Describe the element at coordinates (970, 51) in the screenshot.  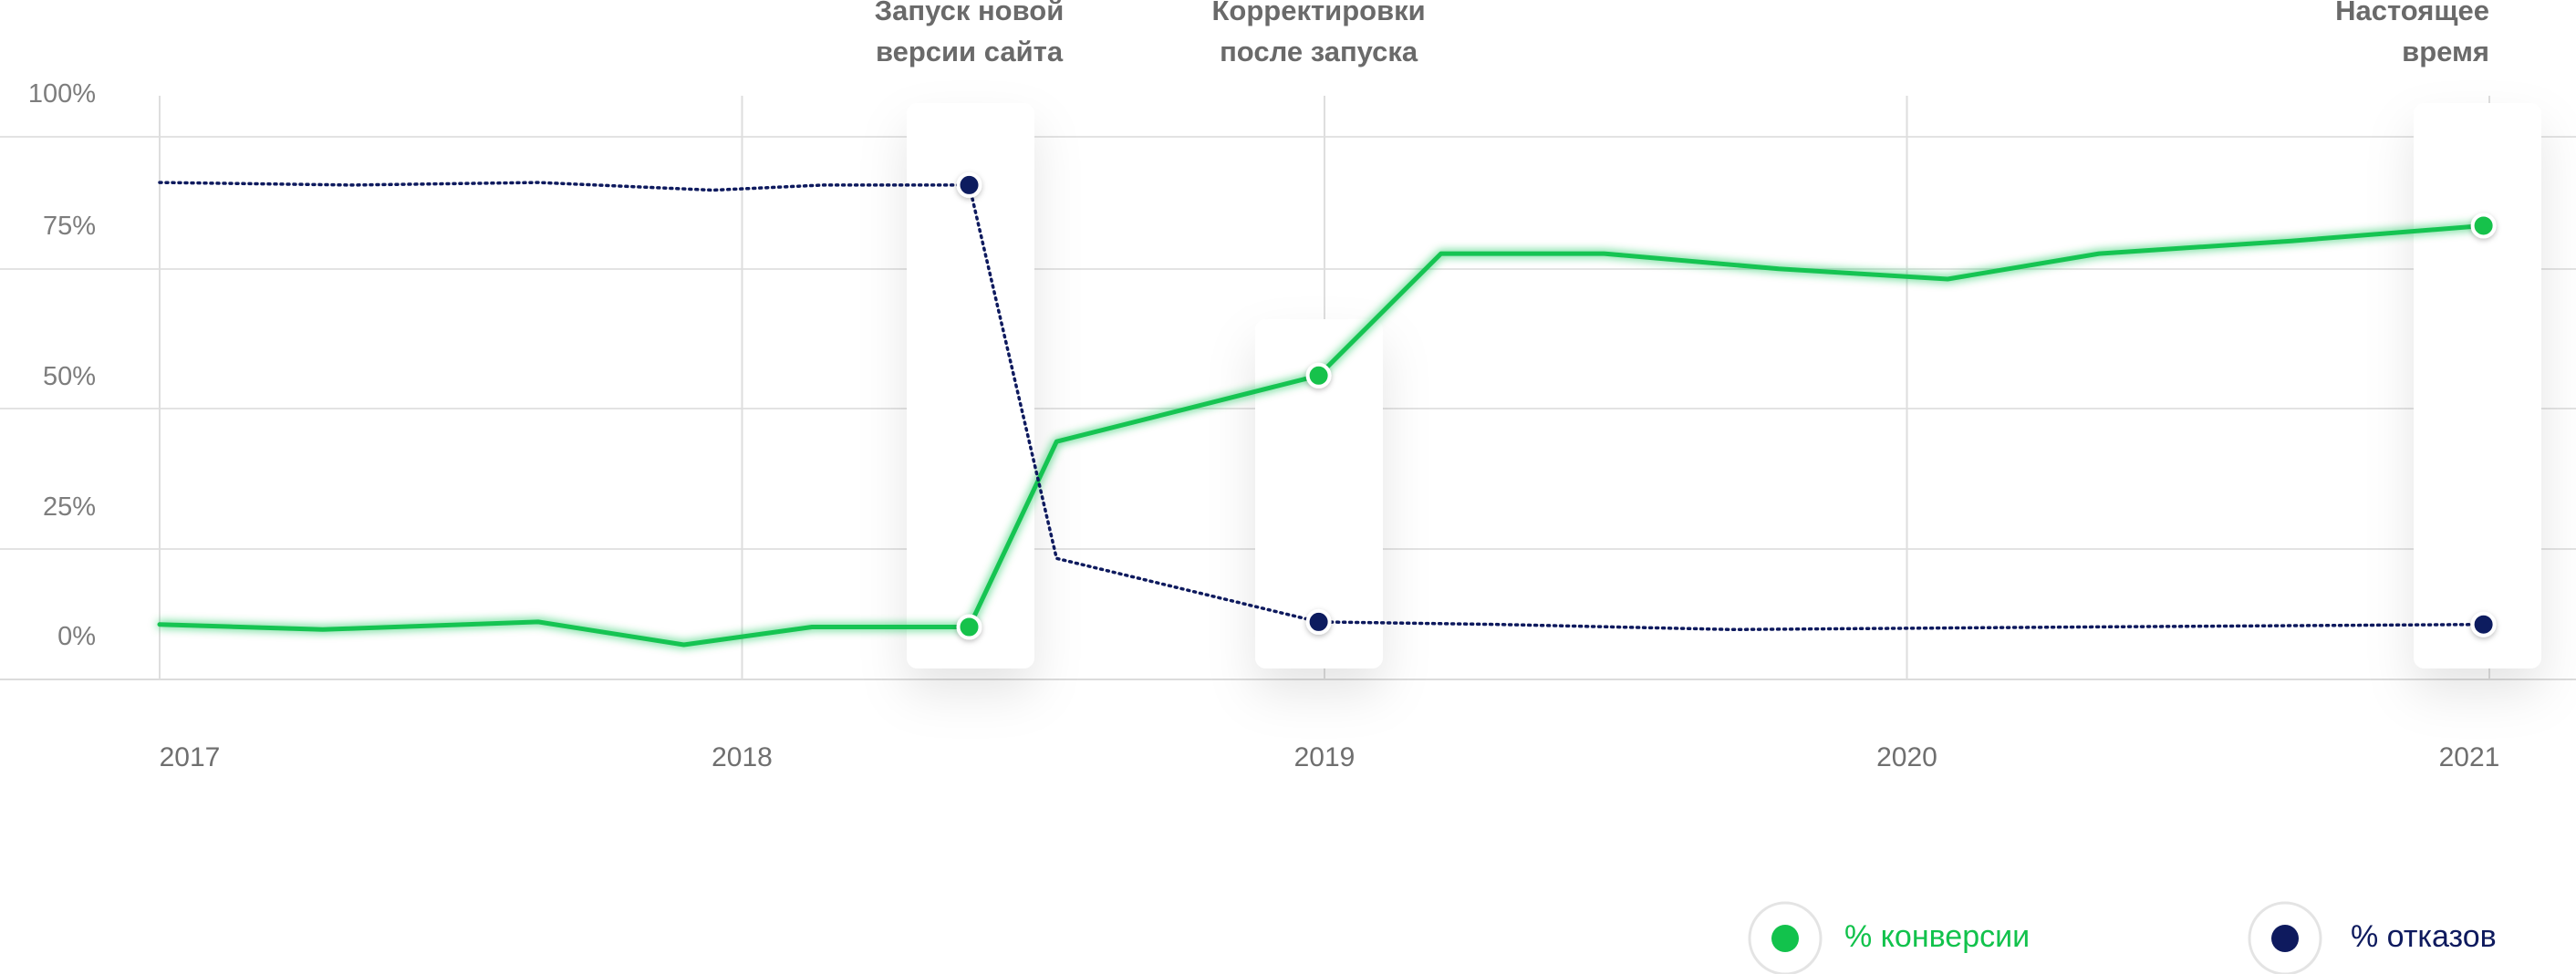
I see `annotation-label: версии сайта` at that location.